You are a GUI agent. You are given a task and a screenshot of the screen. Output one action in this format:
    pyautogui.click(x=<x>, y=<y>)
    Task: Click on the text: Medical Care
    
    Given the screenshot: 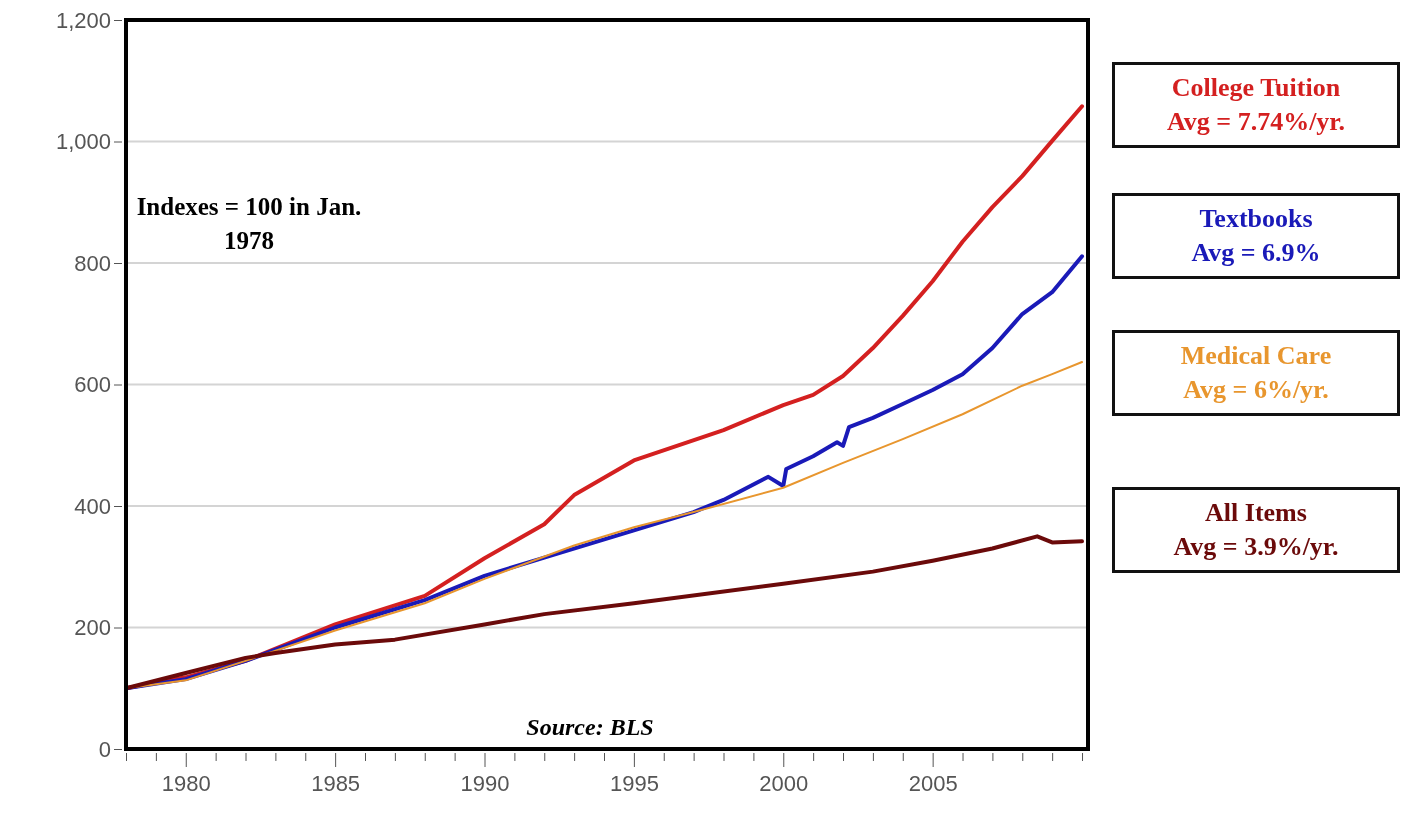 What is the action you would take?
    pyautogui.click(x=1256, y=356)
    